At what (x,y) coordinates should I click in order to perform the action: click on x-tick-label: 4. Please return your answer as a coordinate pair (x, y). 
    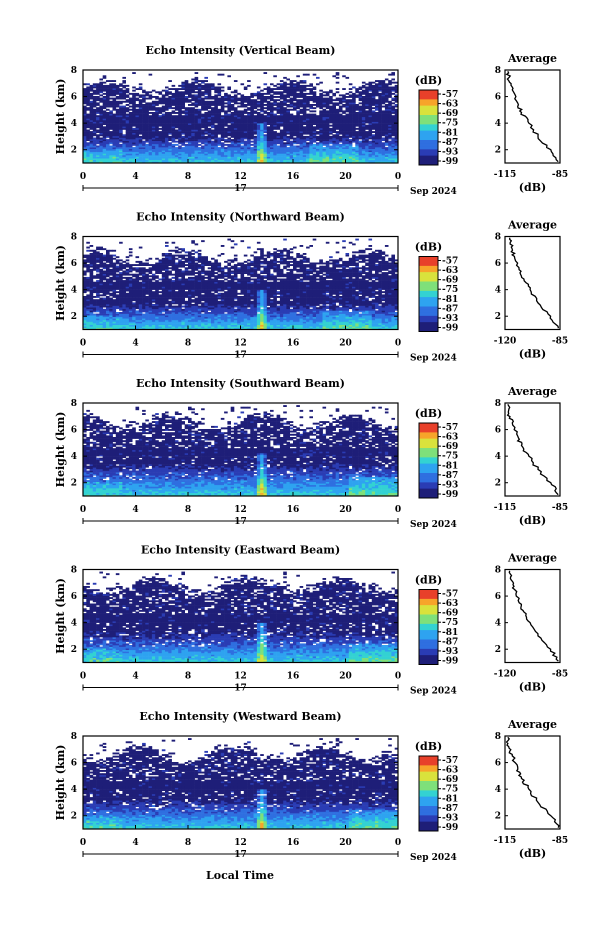
    Looking at the image, I should click on (135, 177).